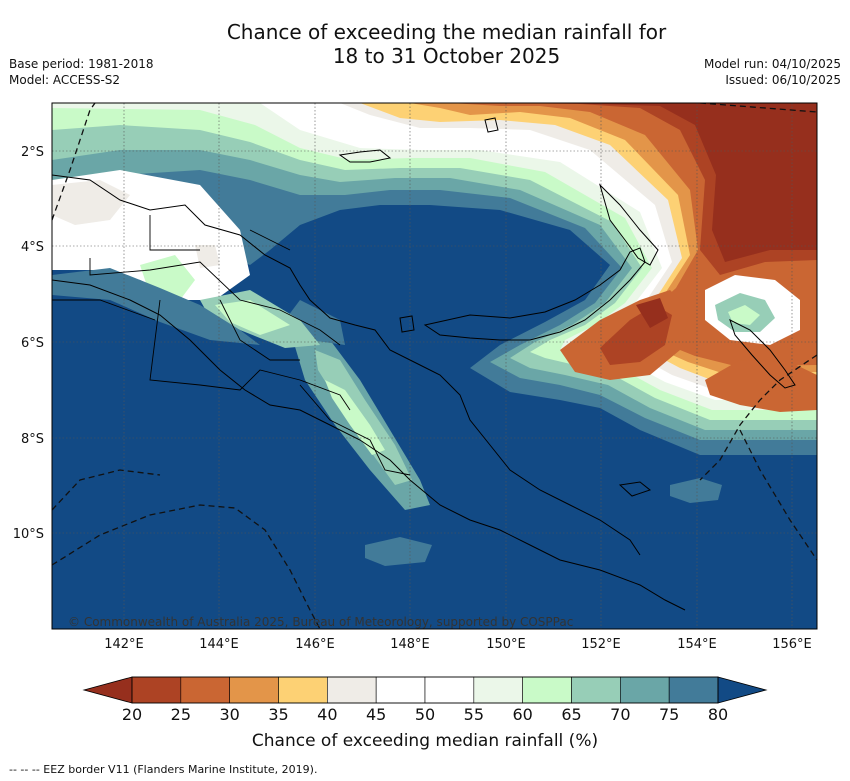 The height and width of the screenshot is (781, 850). What do you see at coordinates (181, 714) in the screenshot?
I see `colorbar-tick-25: 25` at bounding box center [181, 714].